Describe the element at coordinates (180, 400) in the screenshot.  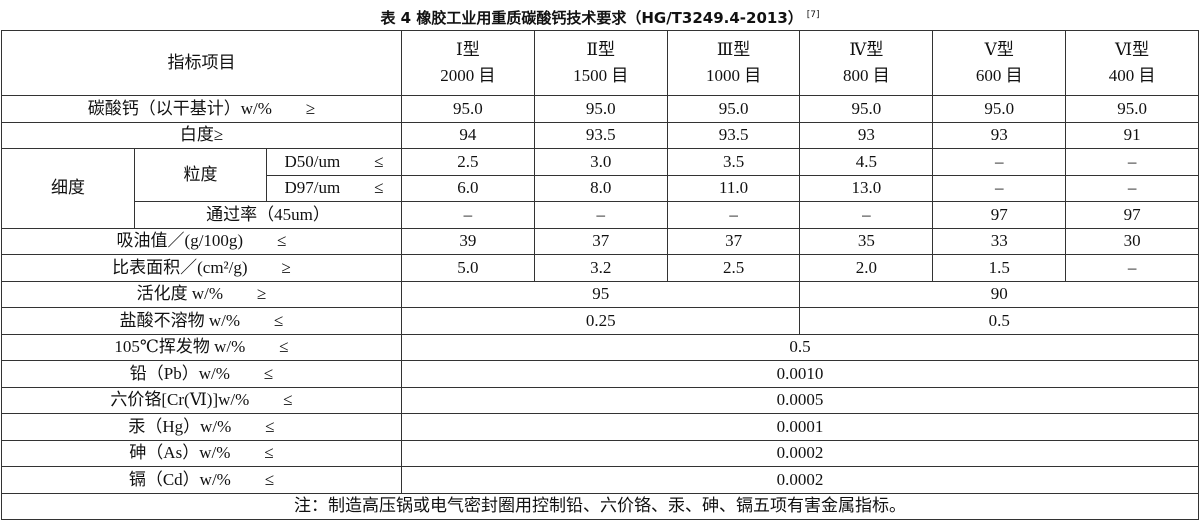
I see `label-text: 六价铬[Cr(Ⅵ)]w/%` at that location.